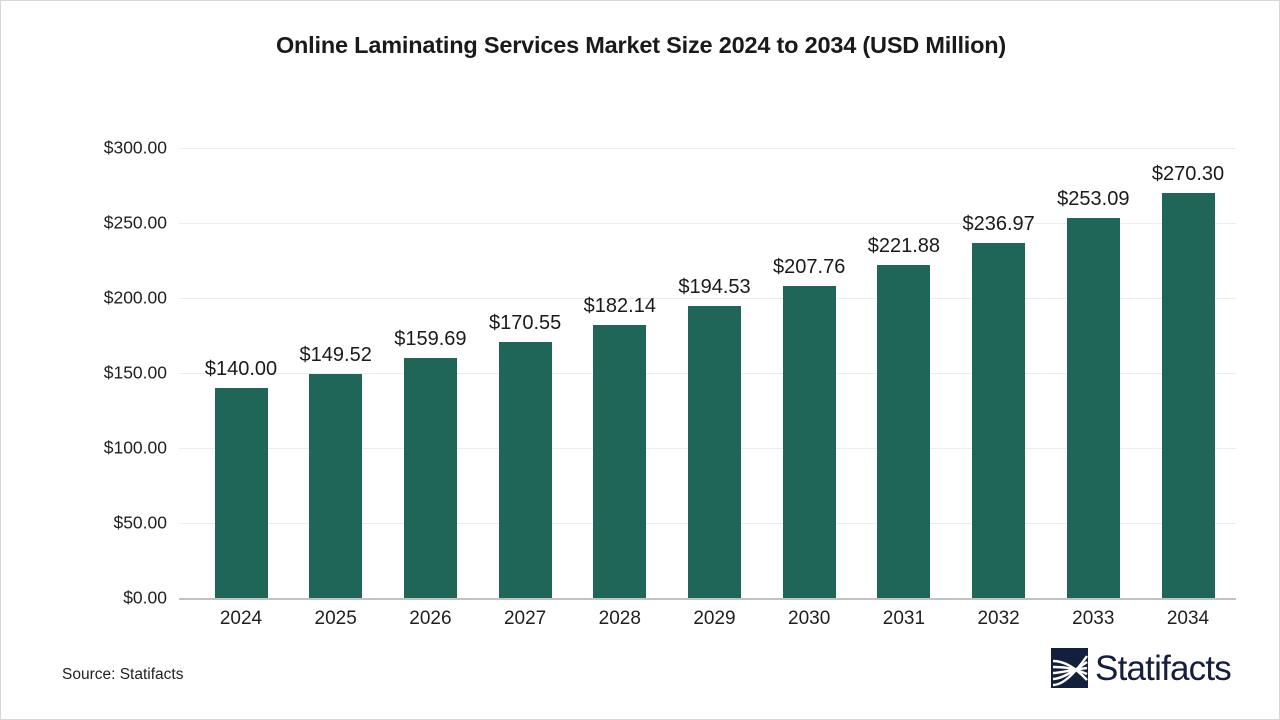 Image resolution: width=1280 pixels, height=720 pixels. Describe the element at coordinates (707, 599) in the screenshot. I see `x-axis-line` at that location.